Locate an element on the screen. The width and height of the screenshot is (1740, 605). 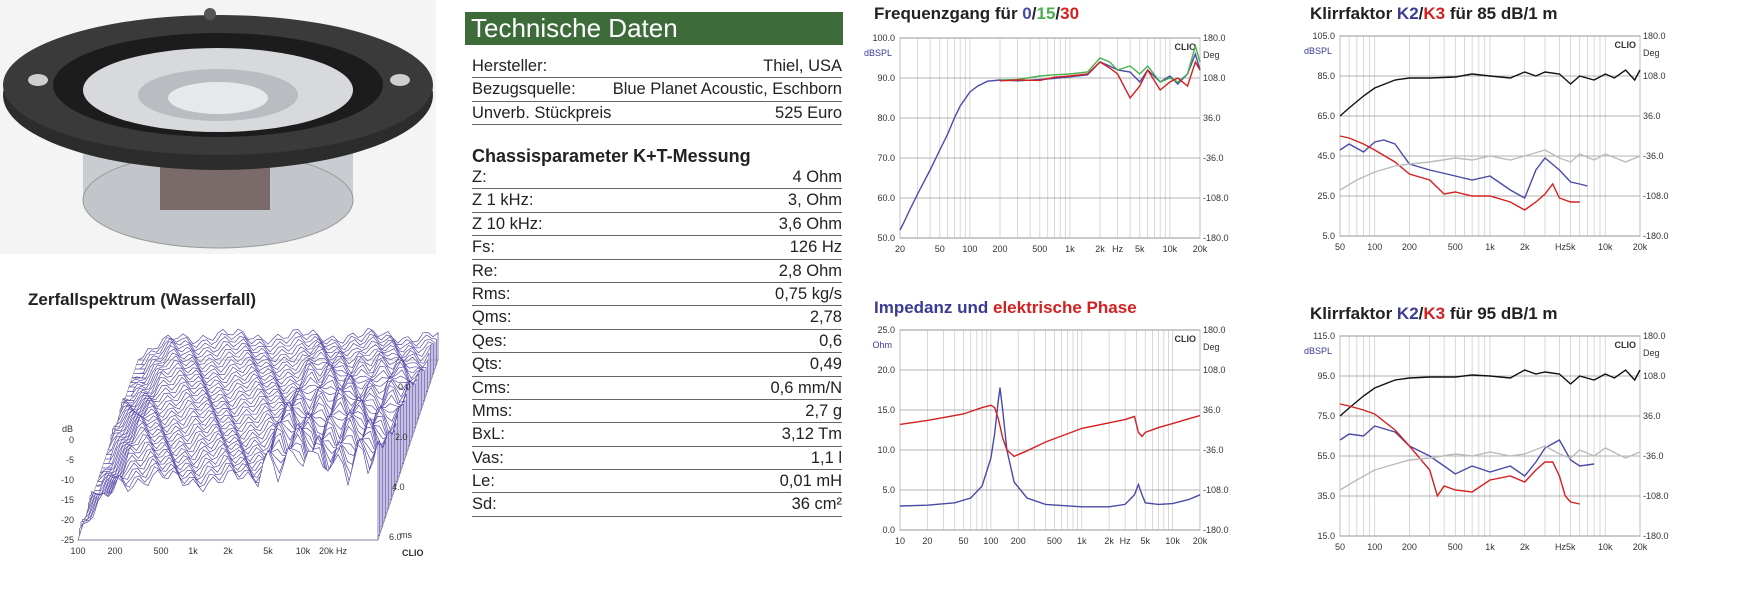
table-row: Fs: 126 Hz is located at coordinates (657, 248).